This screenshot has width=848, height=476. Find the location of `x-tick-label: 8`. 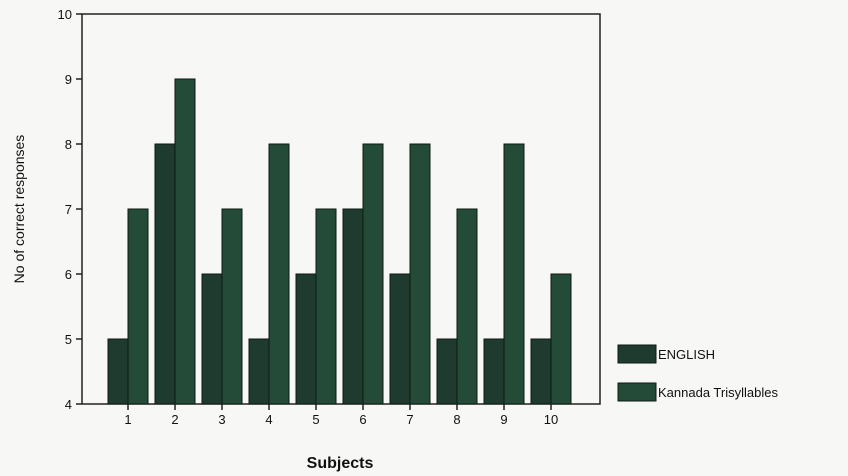

x-tick-label: 8 is located at coordinates (456, 419).